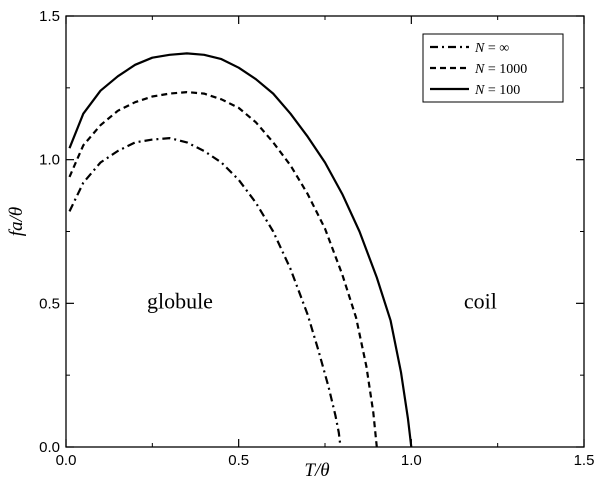 The height and width of the screenshot is (485, 598). What do you see at coordinates (49, 303) in the screenshot?
I see `y-tick-label: 0.5` at bounding box center [49, 303].